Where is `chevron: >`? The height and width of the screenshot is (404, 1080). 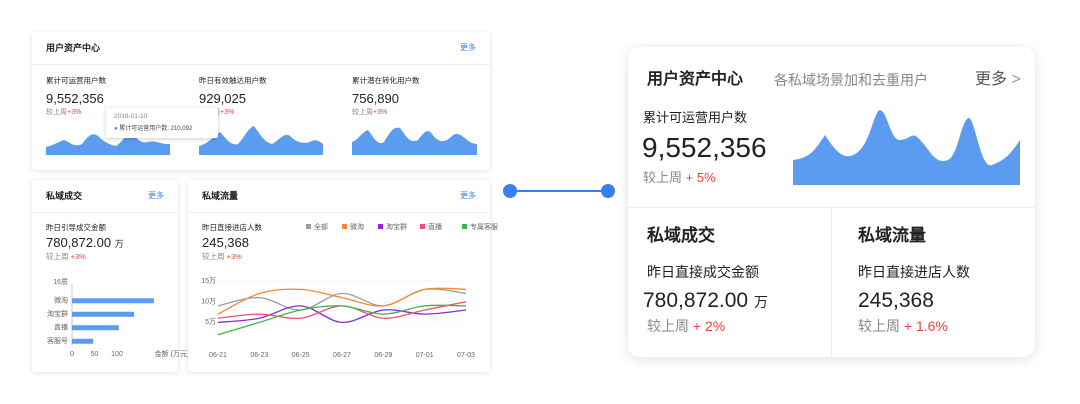 chevron: > is located at coordinates (1016, 79).